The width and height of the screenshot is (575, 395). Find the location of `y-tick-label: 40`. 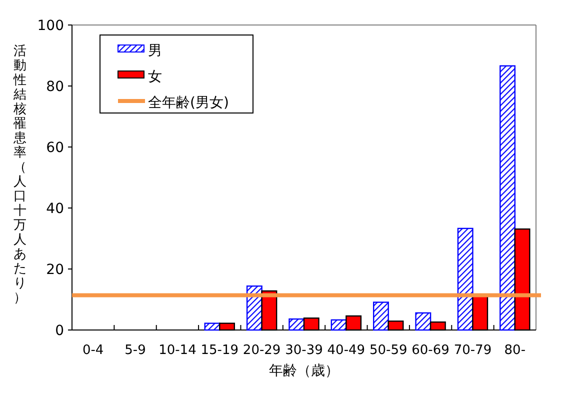

y-tick-label: 40 is located at coordinates (55, 209).